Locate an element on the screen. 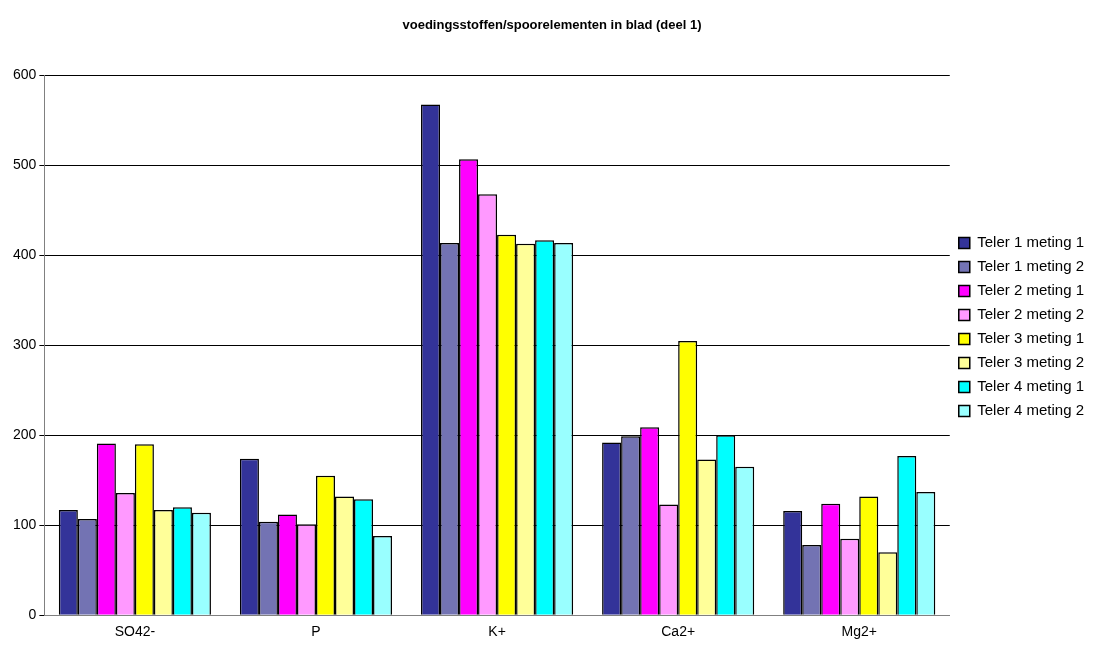  legend-label: Teler 3 meting 2 is located at coordinates (1031, 362).